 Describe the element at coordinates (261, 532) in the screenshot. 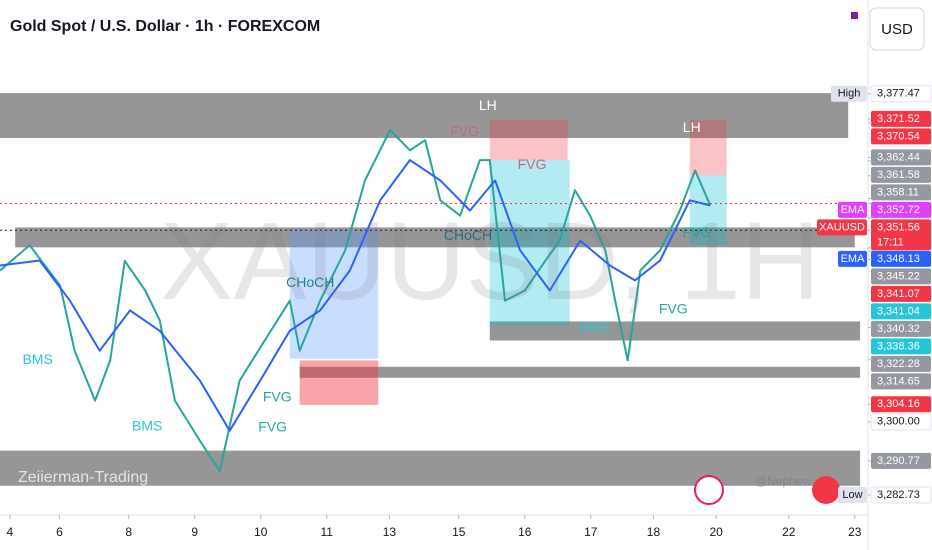

I see `x-tick-label: 10` at that location.